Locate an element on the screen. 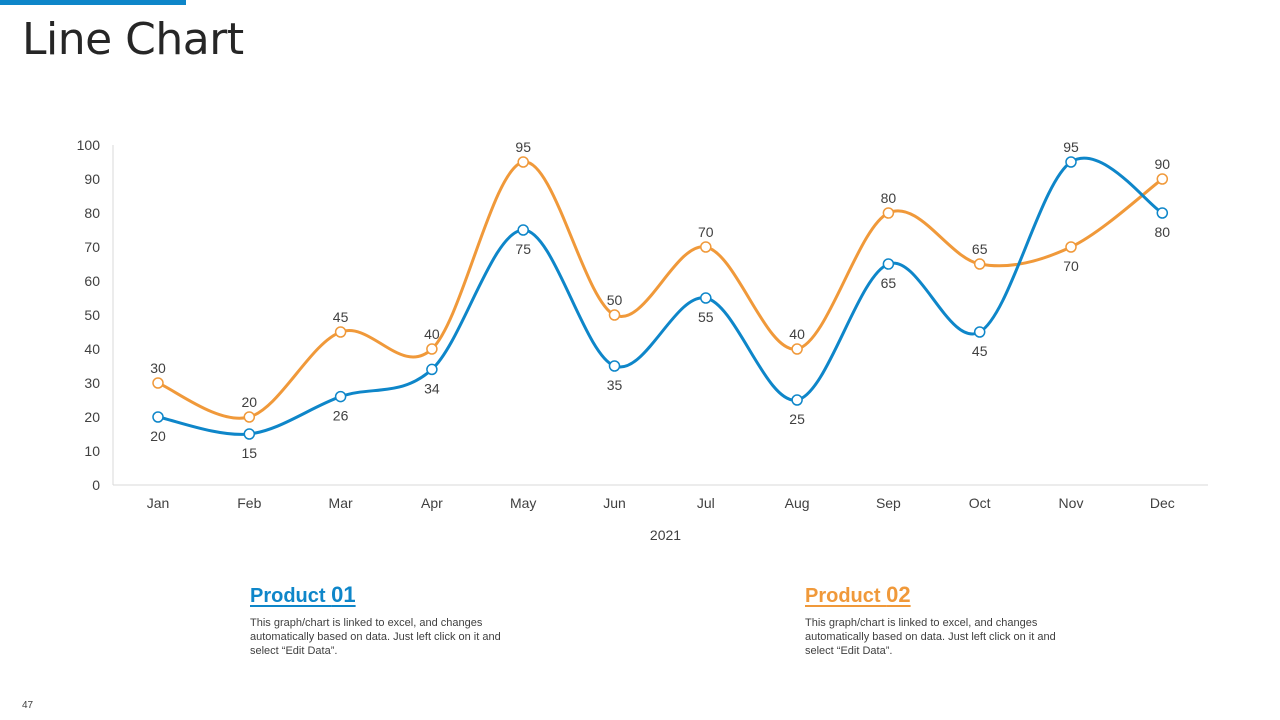  x-tick-label: Dec is located at coordinates (1162, 503).